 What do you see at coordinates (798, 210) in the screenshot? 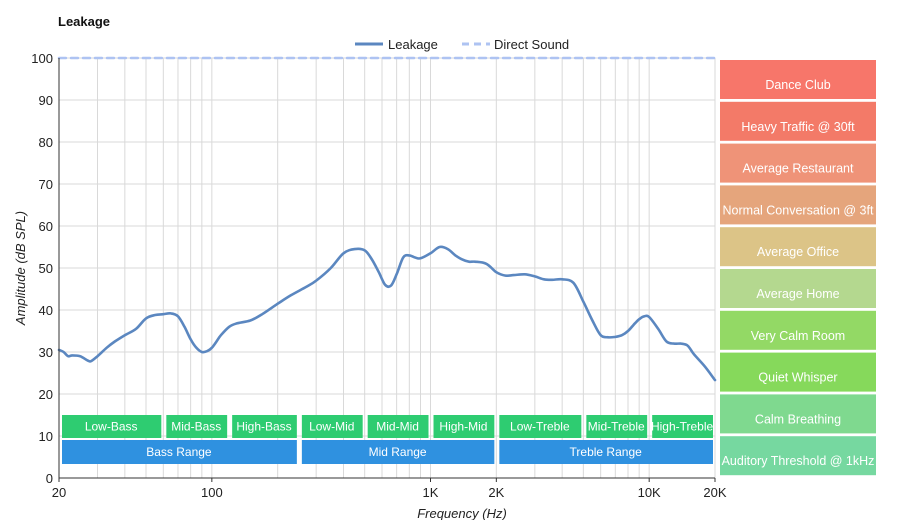
I see `env-label: Normal Conversation @ 3ft` at bounding box center [798, 210].